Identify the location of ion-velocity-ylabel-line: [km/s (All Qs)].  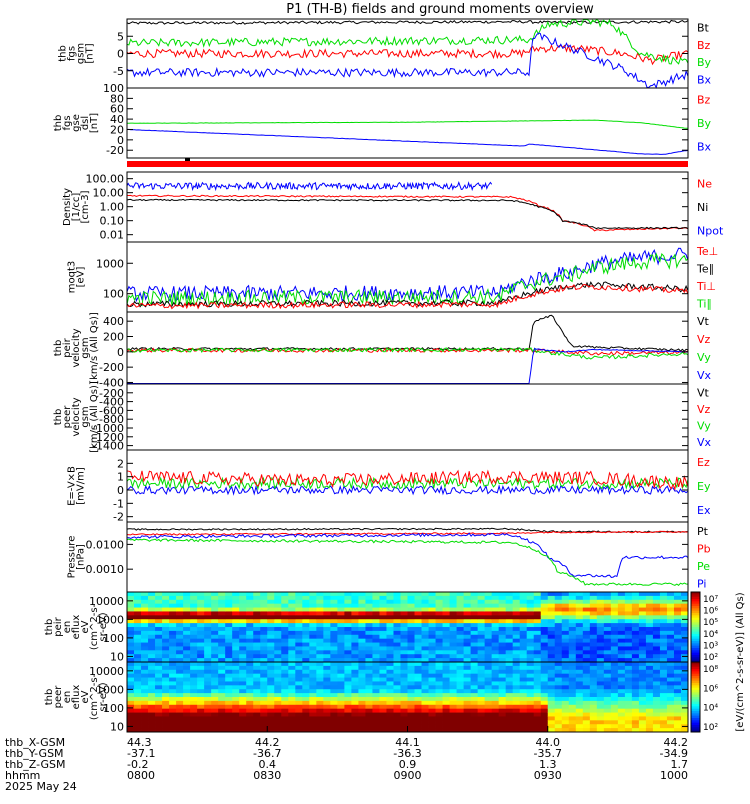
(94, 348).